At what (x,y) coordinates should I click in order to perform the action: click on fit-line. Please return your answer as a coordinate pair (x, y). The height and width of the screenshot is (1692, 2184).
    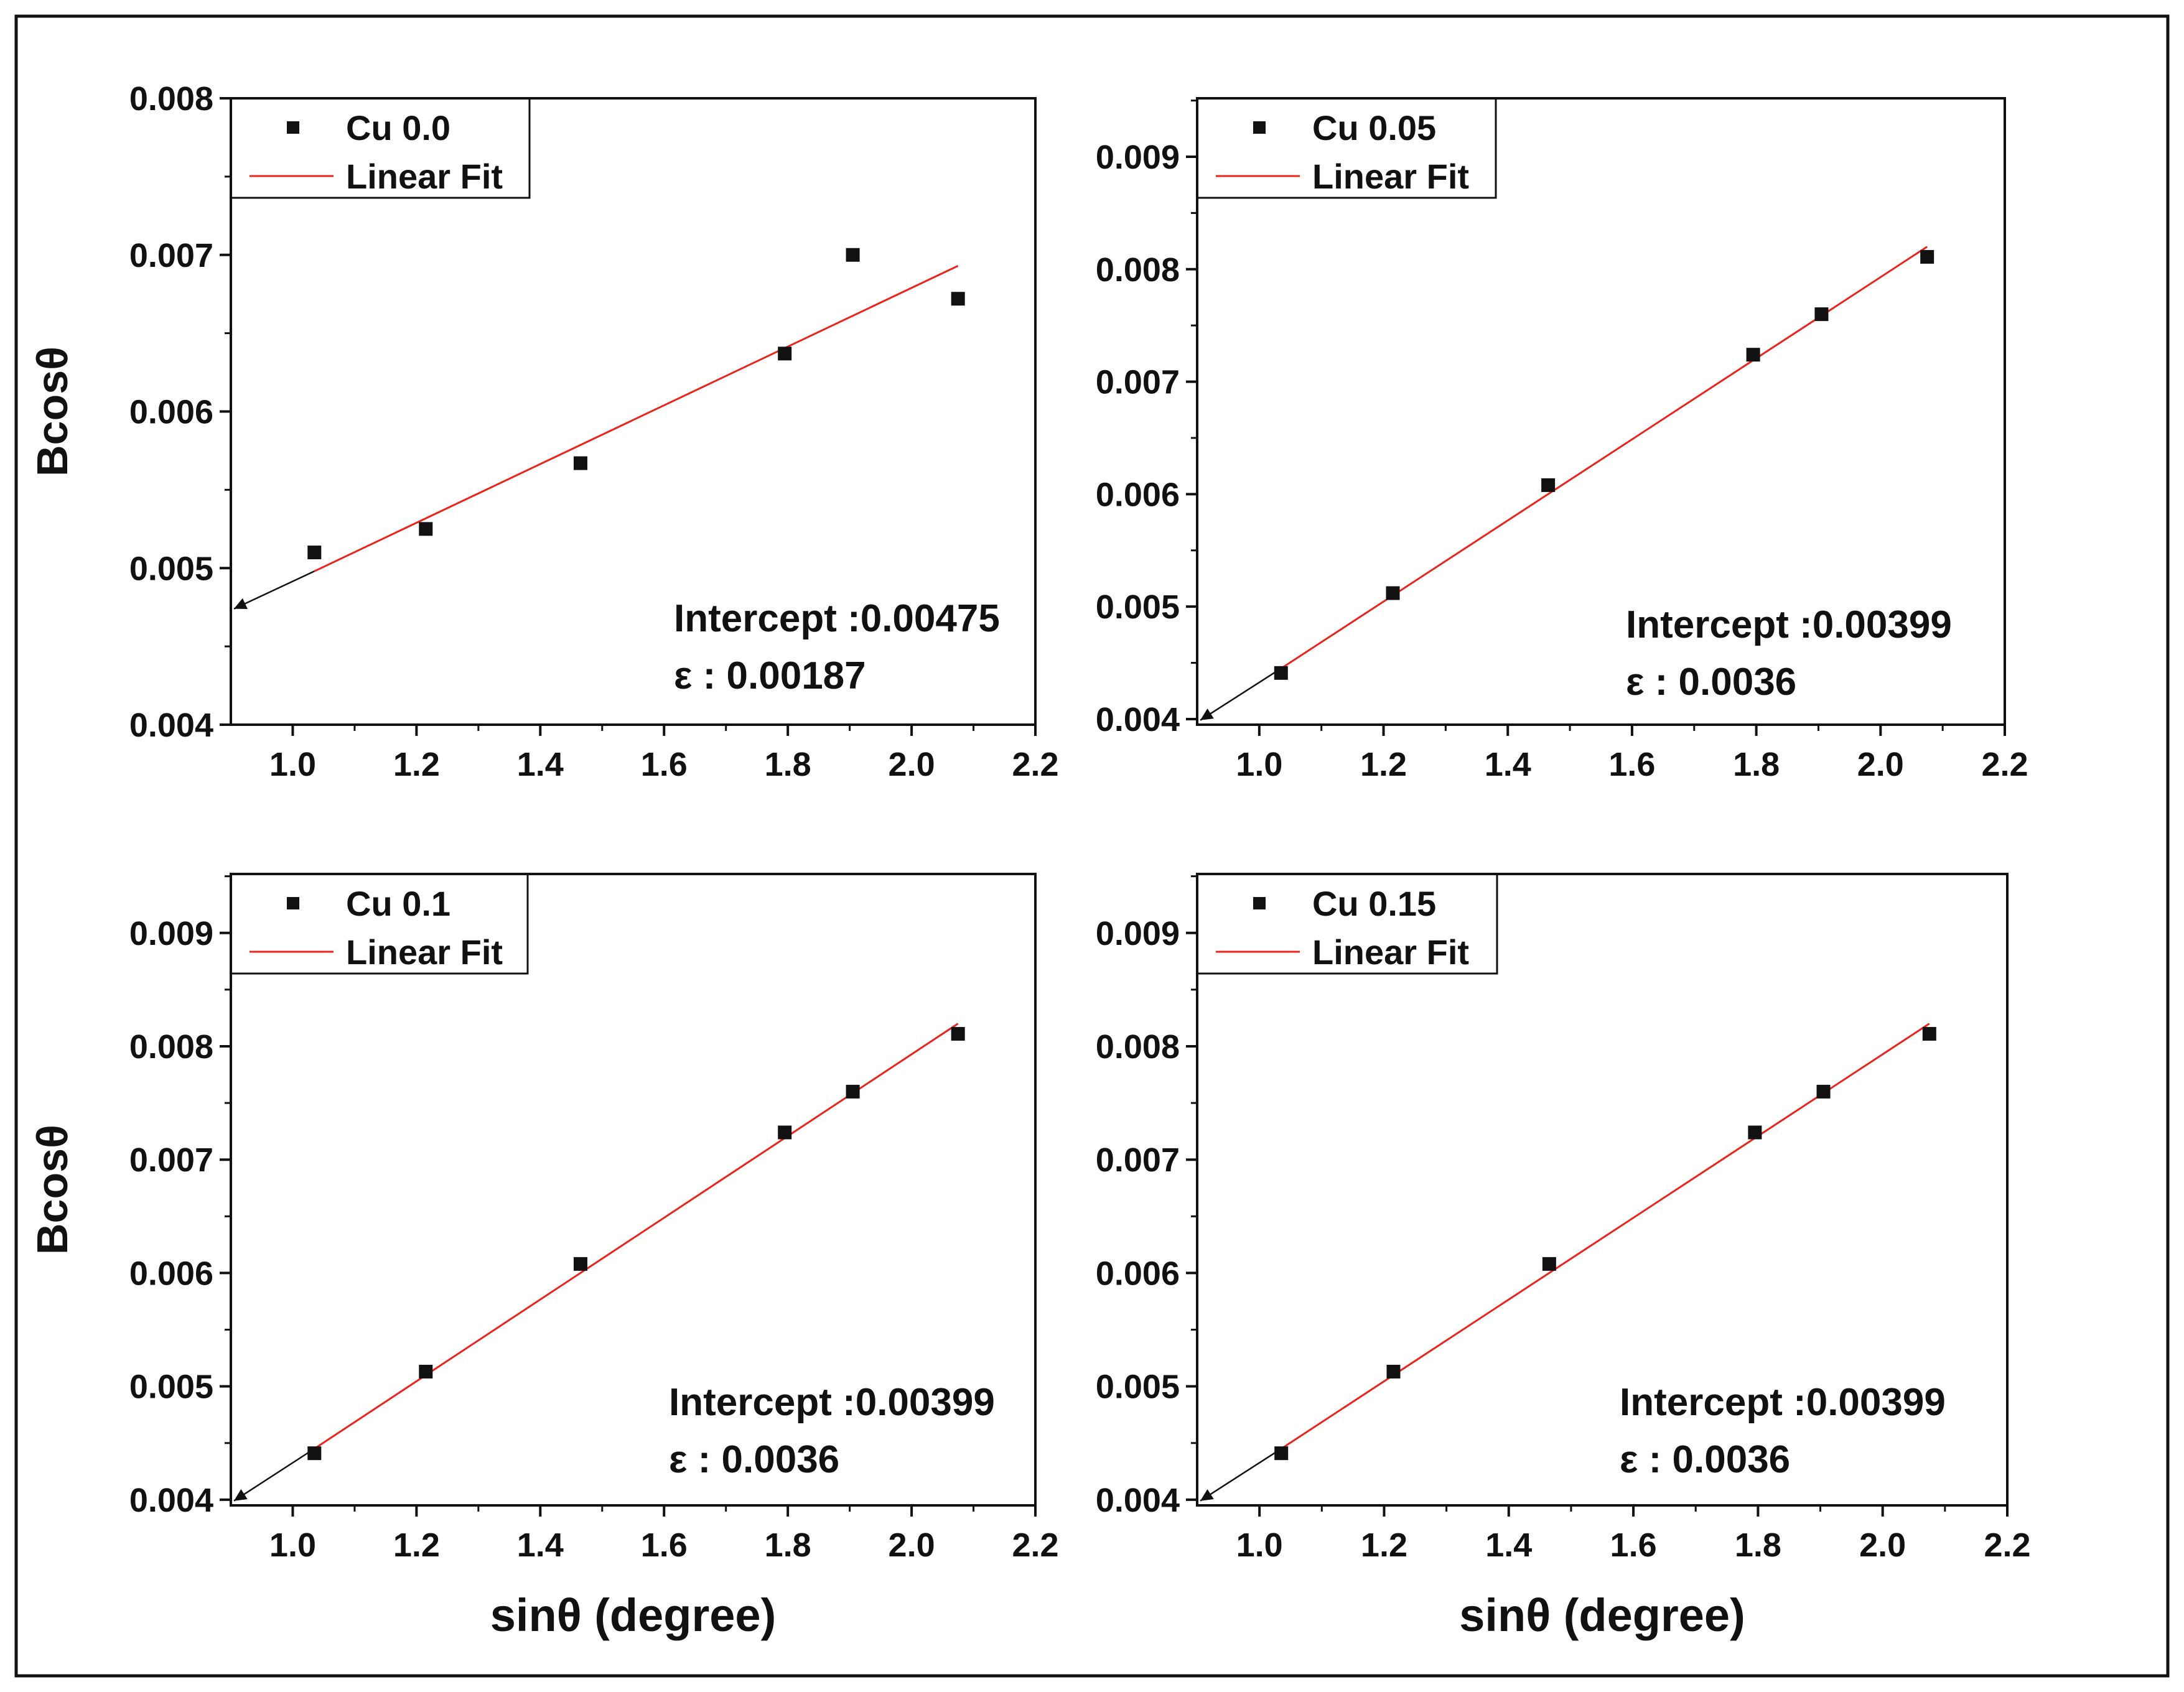
    Looking at the image, I should click on (636, 419).